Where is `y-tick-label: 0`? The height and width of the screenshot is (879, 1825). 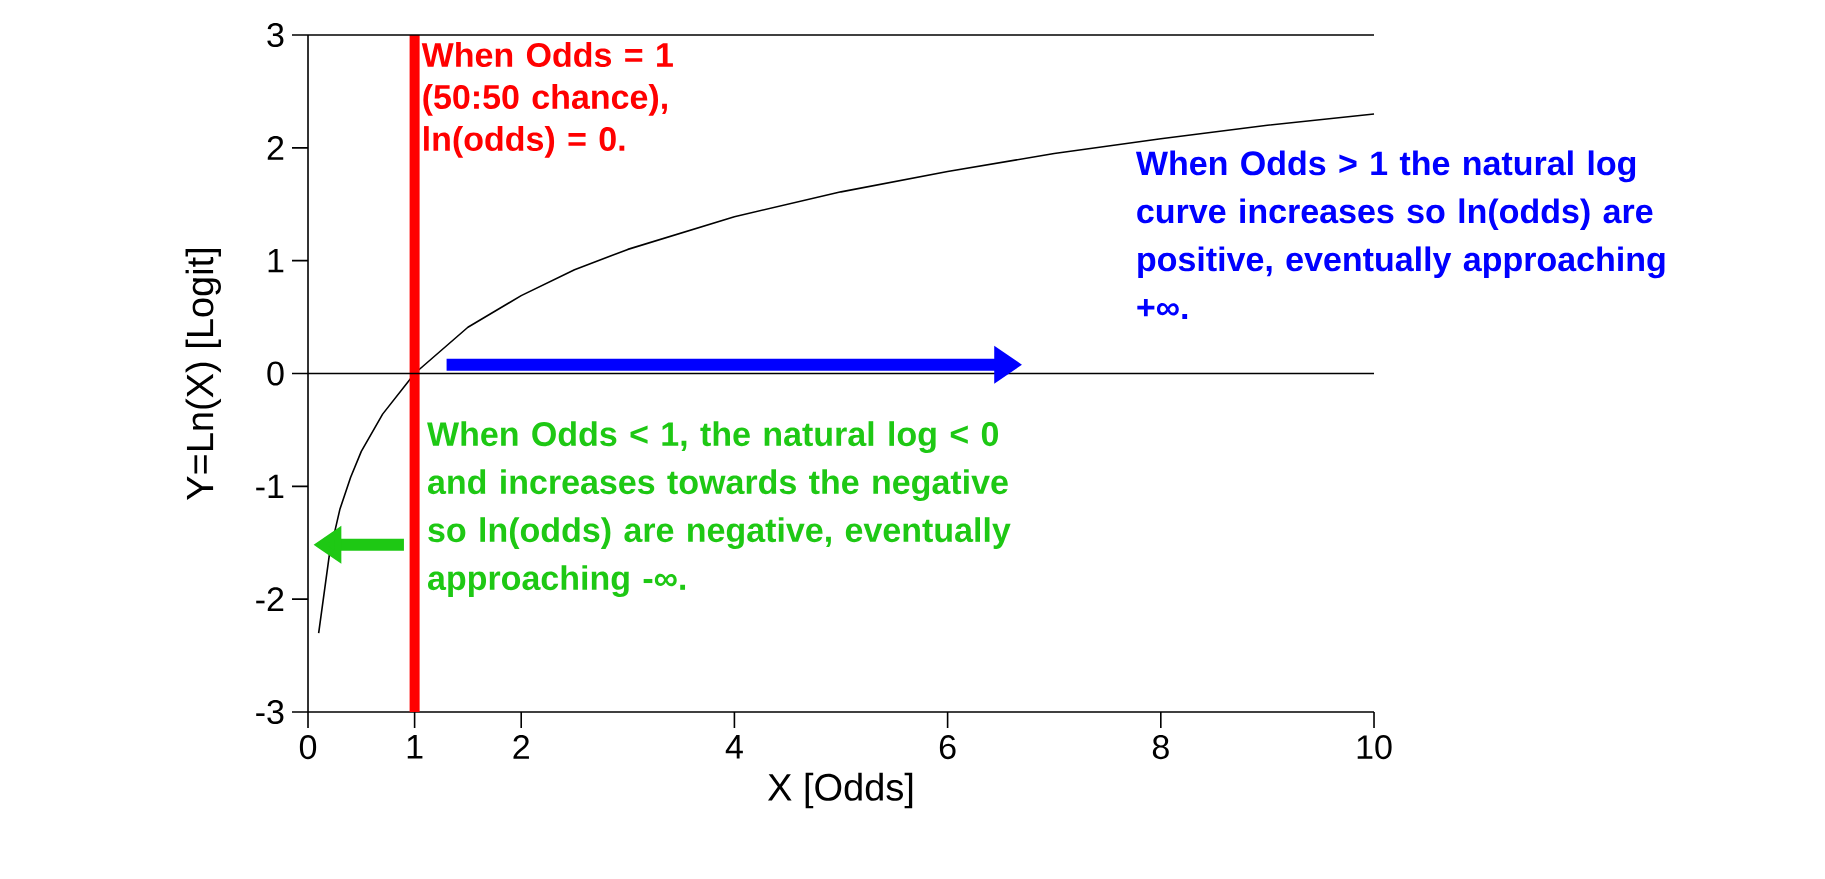
y-tick-label: 0 is located at coordinates (275, 373).